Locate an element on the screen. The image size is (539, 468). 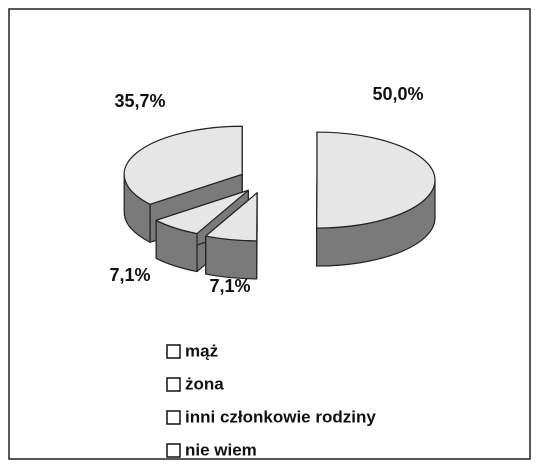
legend-label: mąż is located at coordinates (201, 350).